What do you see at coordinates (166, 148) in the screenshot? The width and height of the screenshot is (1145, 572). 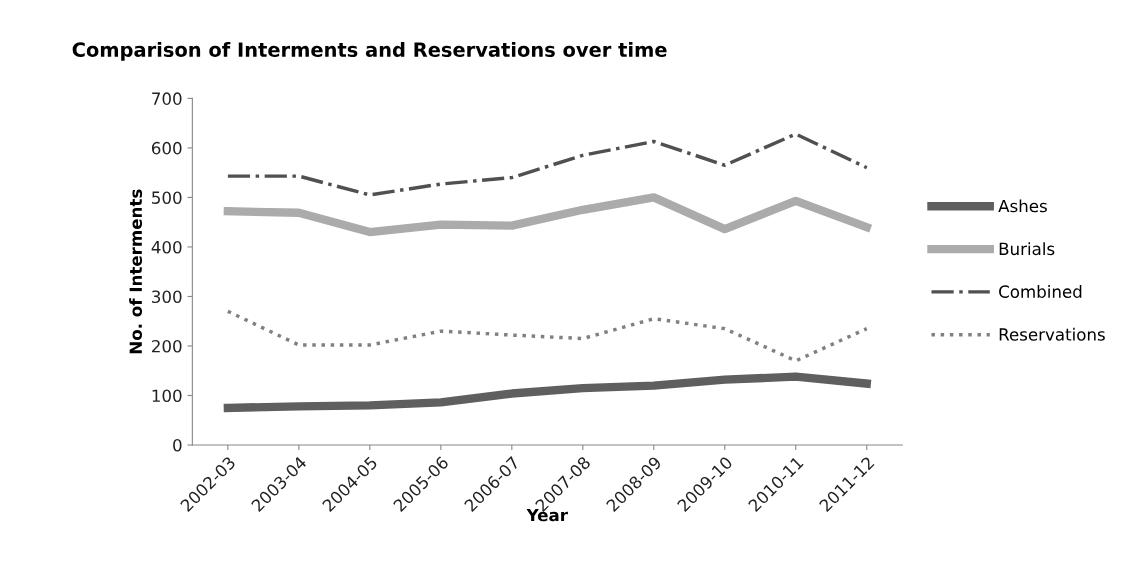 I see `y-tick-label: 600` at bounding box center [166, 148].